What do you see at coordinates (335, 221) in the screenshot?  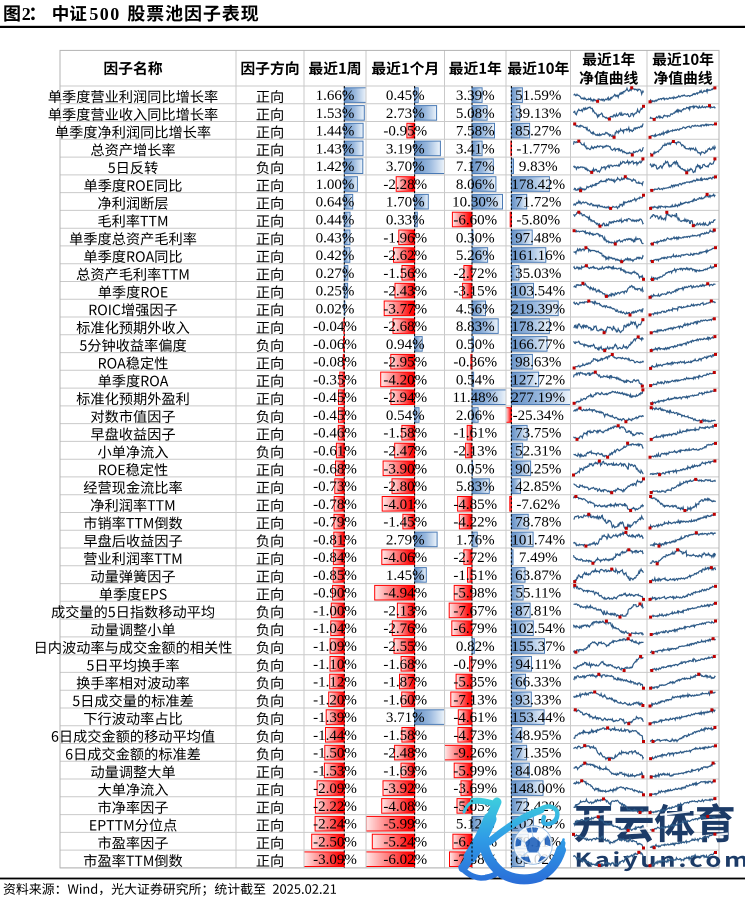 I see `svg-text: 0.44%` at bounding box center [335, 221].